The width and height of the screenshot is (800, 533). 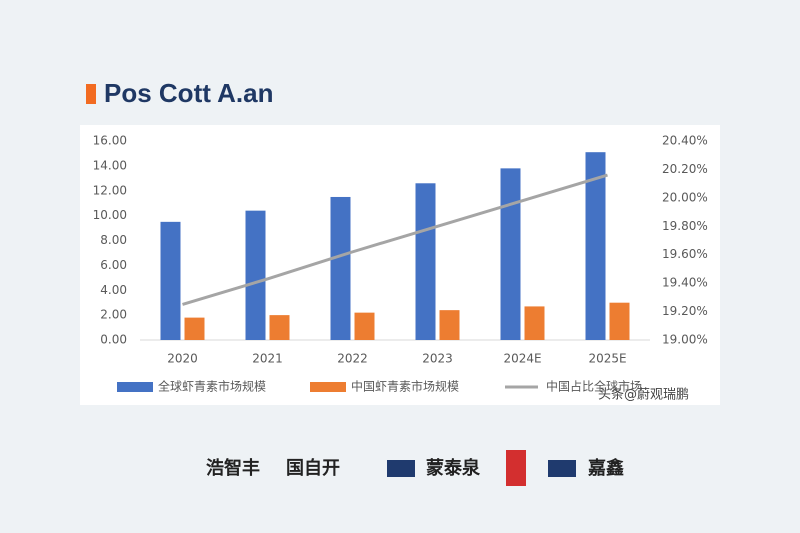 What do you see at coordinates (313, 468) in the screenshot?
I see `logo-text: 国自开` at bounding box center [313, 468].